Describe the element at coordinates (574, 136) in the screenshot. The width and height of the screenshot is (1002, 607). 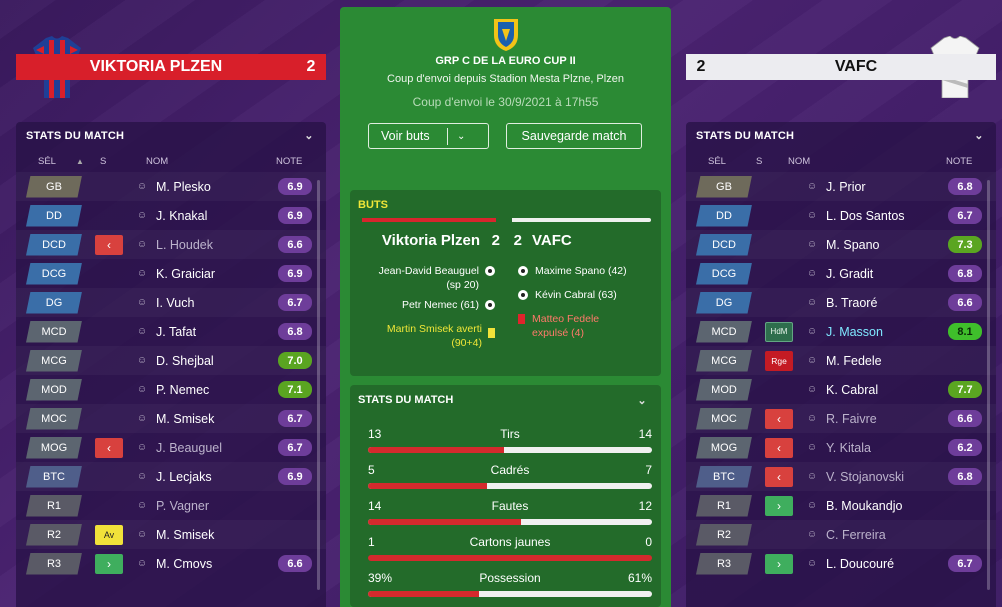
I see `save-match-button: Sauvegarde match` at that location.